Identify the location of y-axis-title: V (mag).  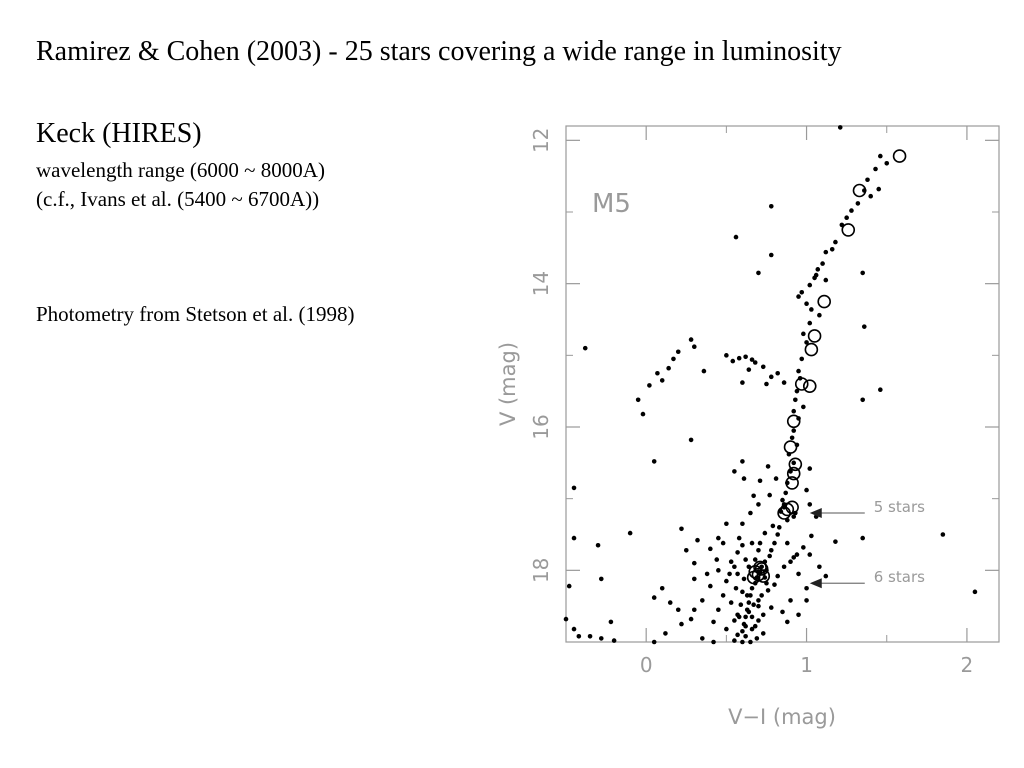
(508, 384).